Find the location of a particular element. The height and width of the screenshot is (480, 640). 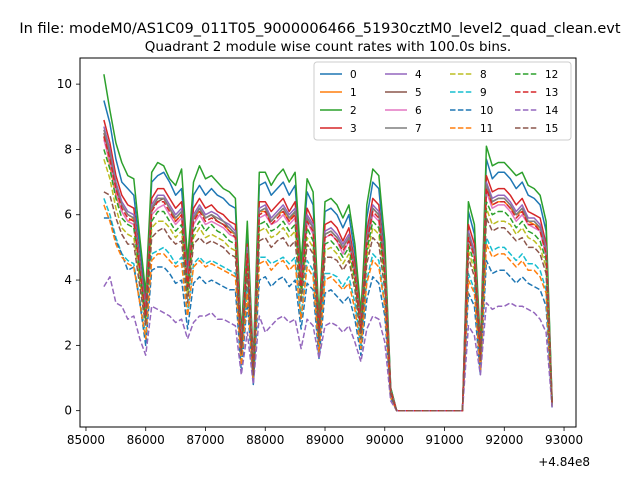

x-tick-label: 90000 is located at coordinates (385, 440).